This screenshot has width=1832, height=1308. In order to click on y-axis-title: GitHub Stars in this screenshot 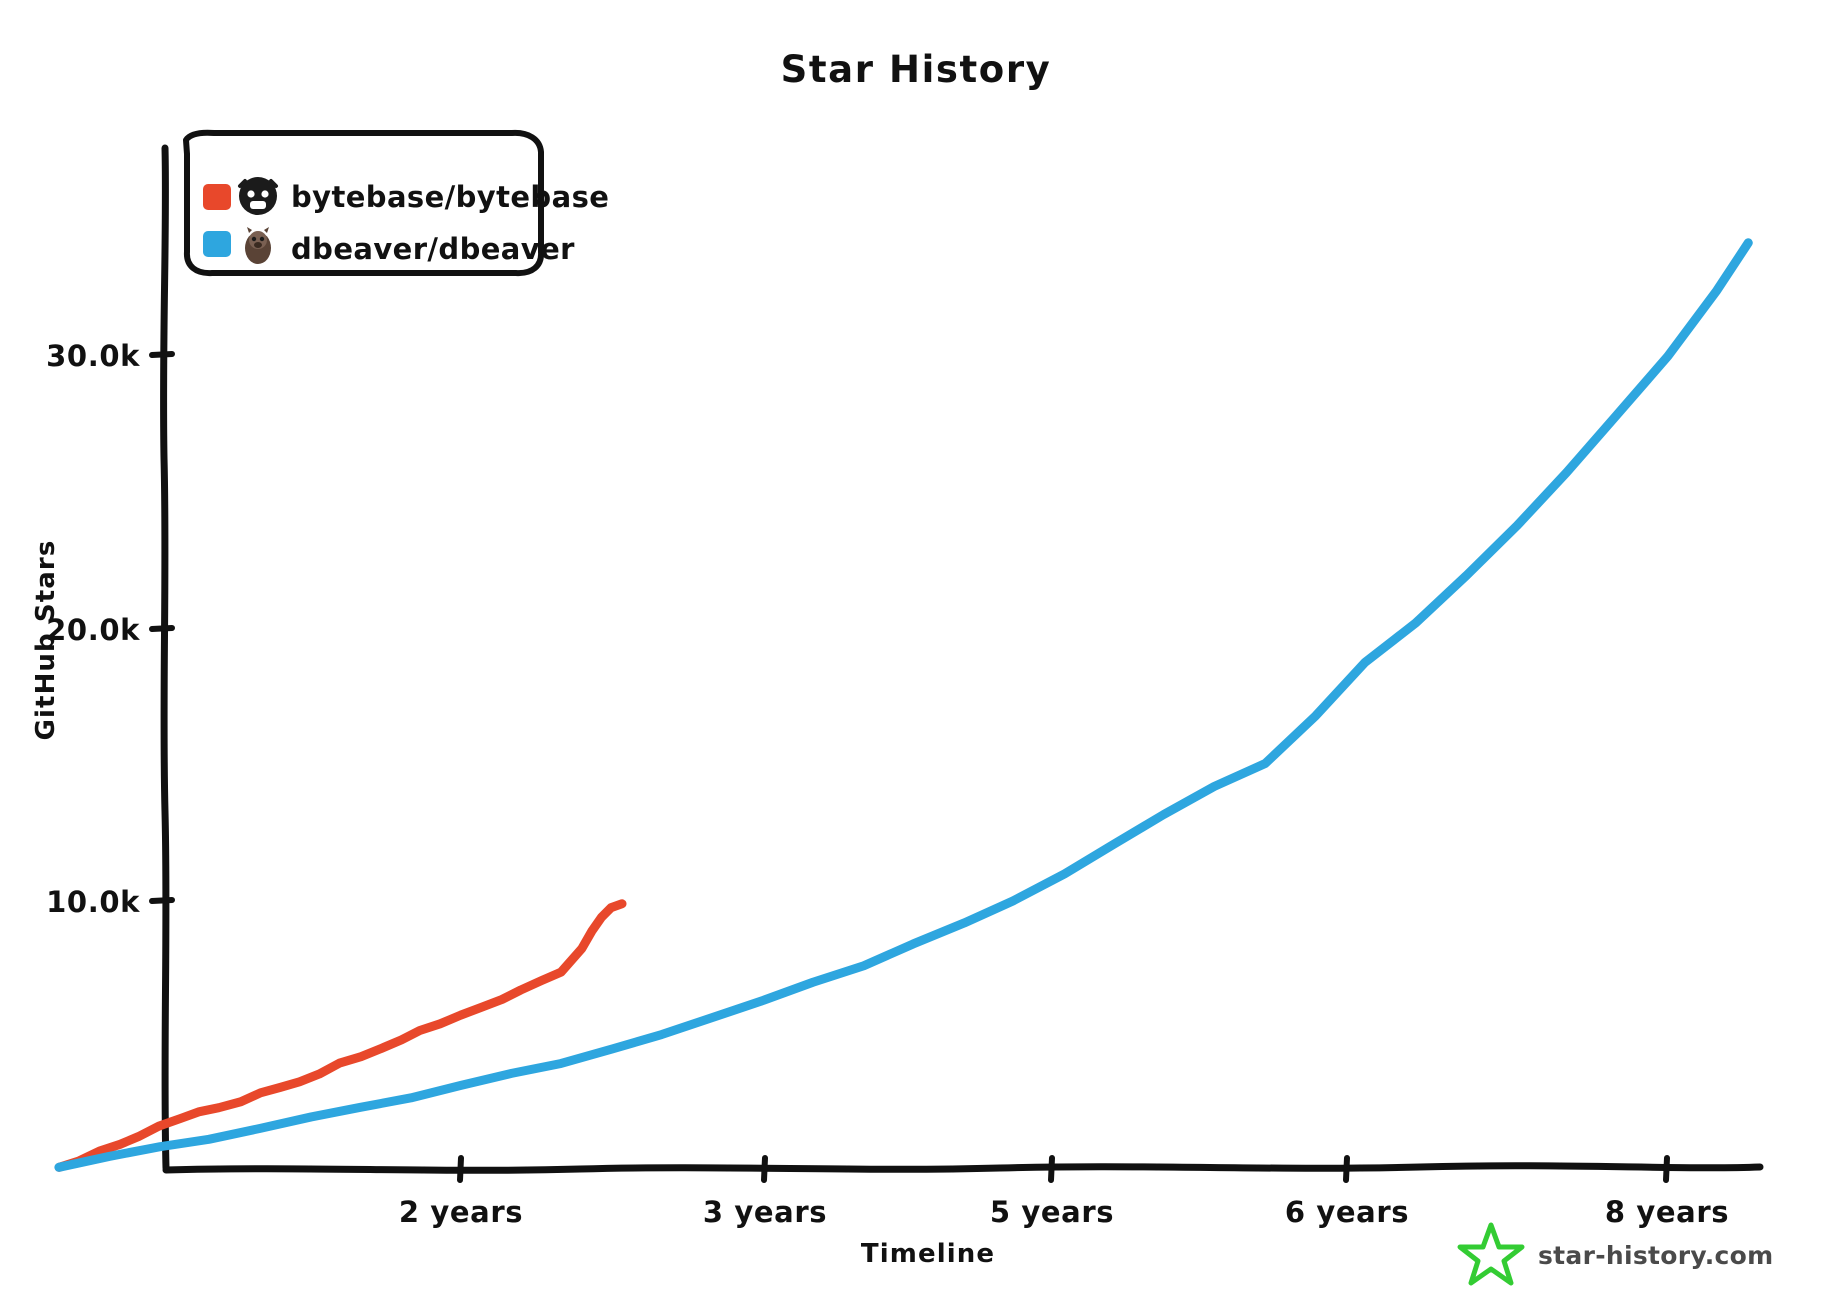, I will do `click(46, 640)`.